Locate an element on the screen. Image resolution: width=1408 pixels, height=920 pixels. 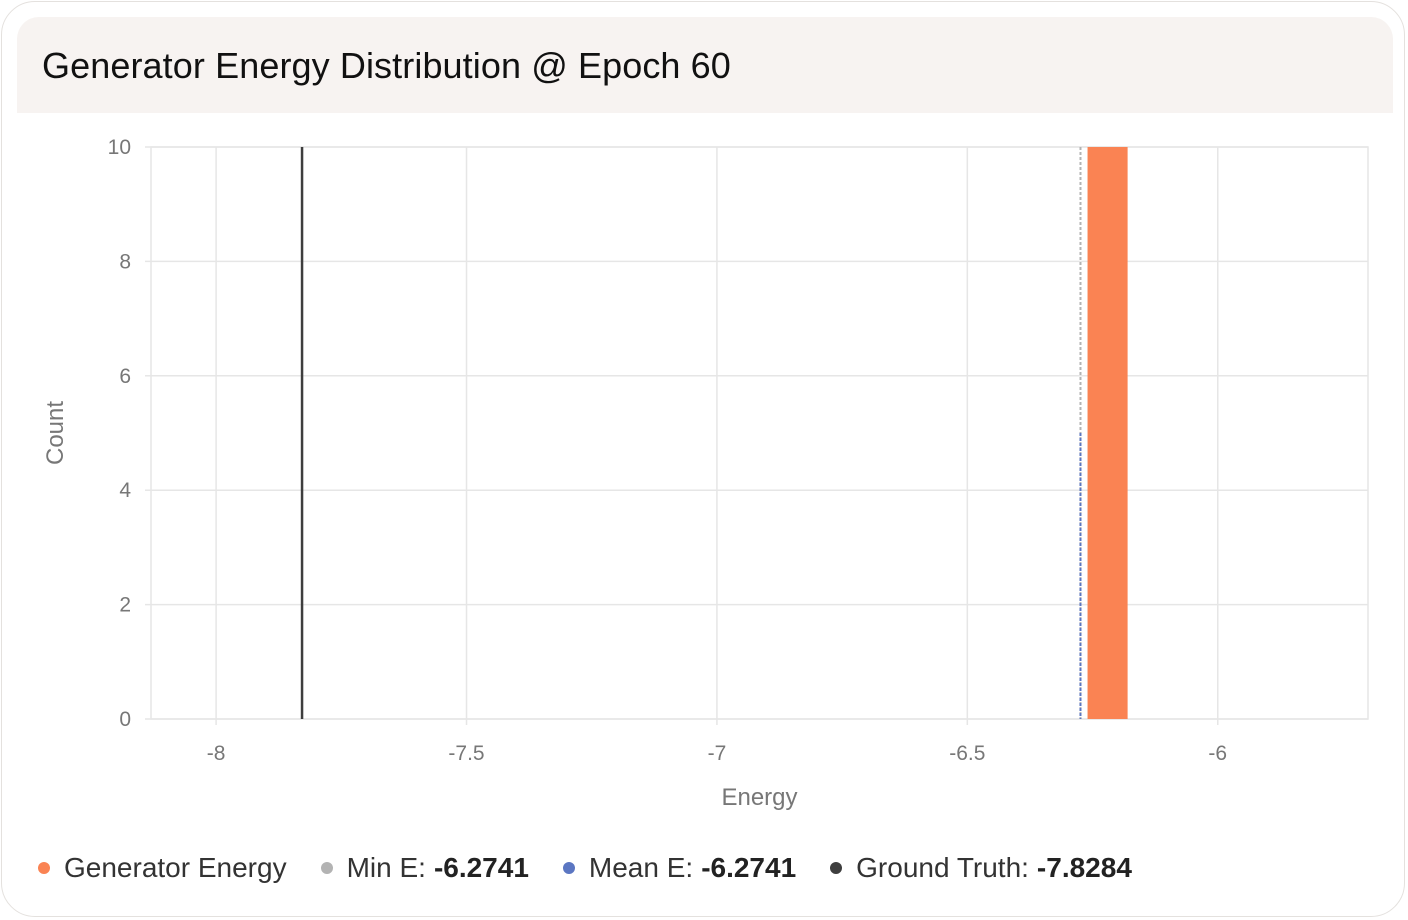
legend-item-min-e: Min E: -6.2741 is located at coordinates (424, 868).